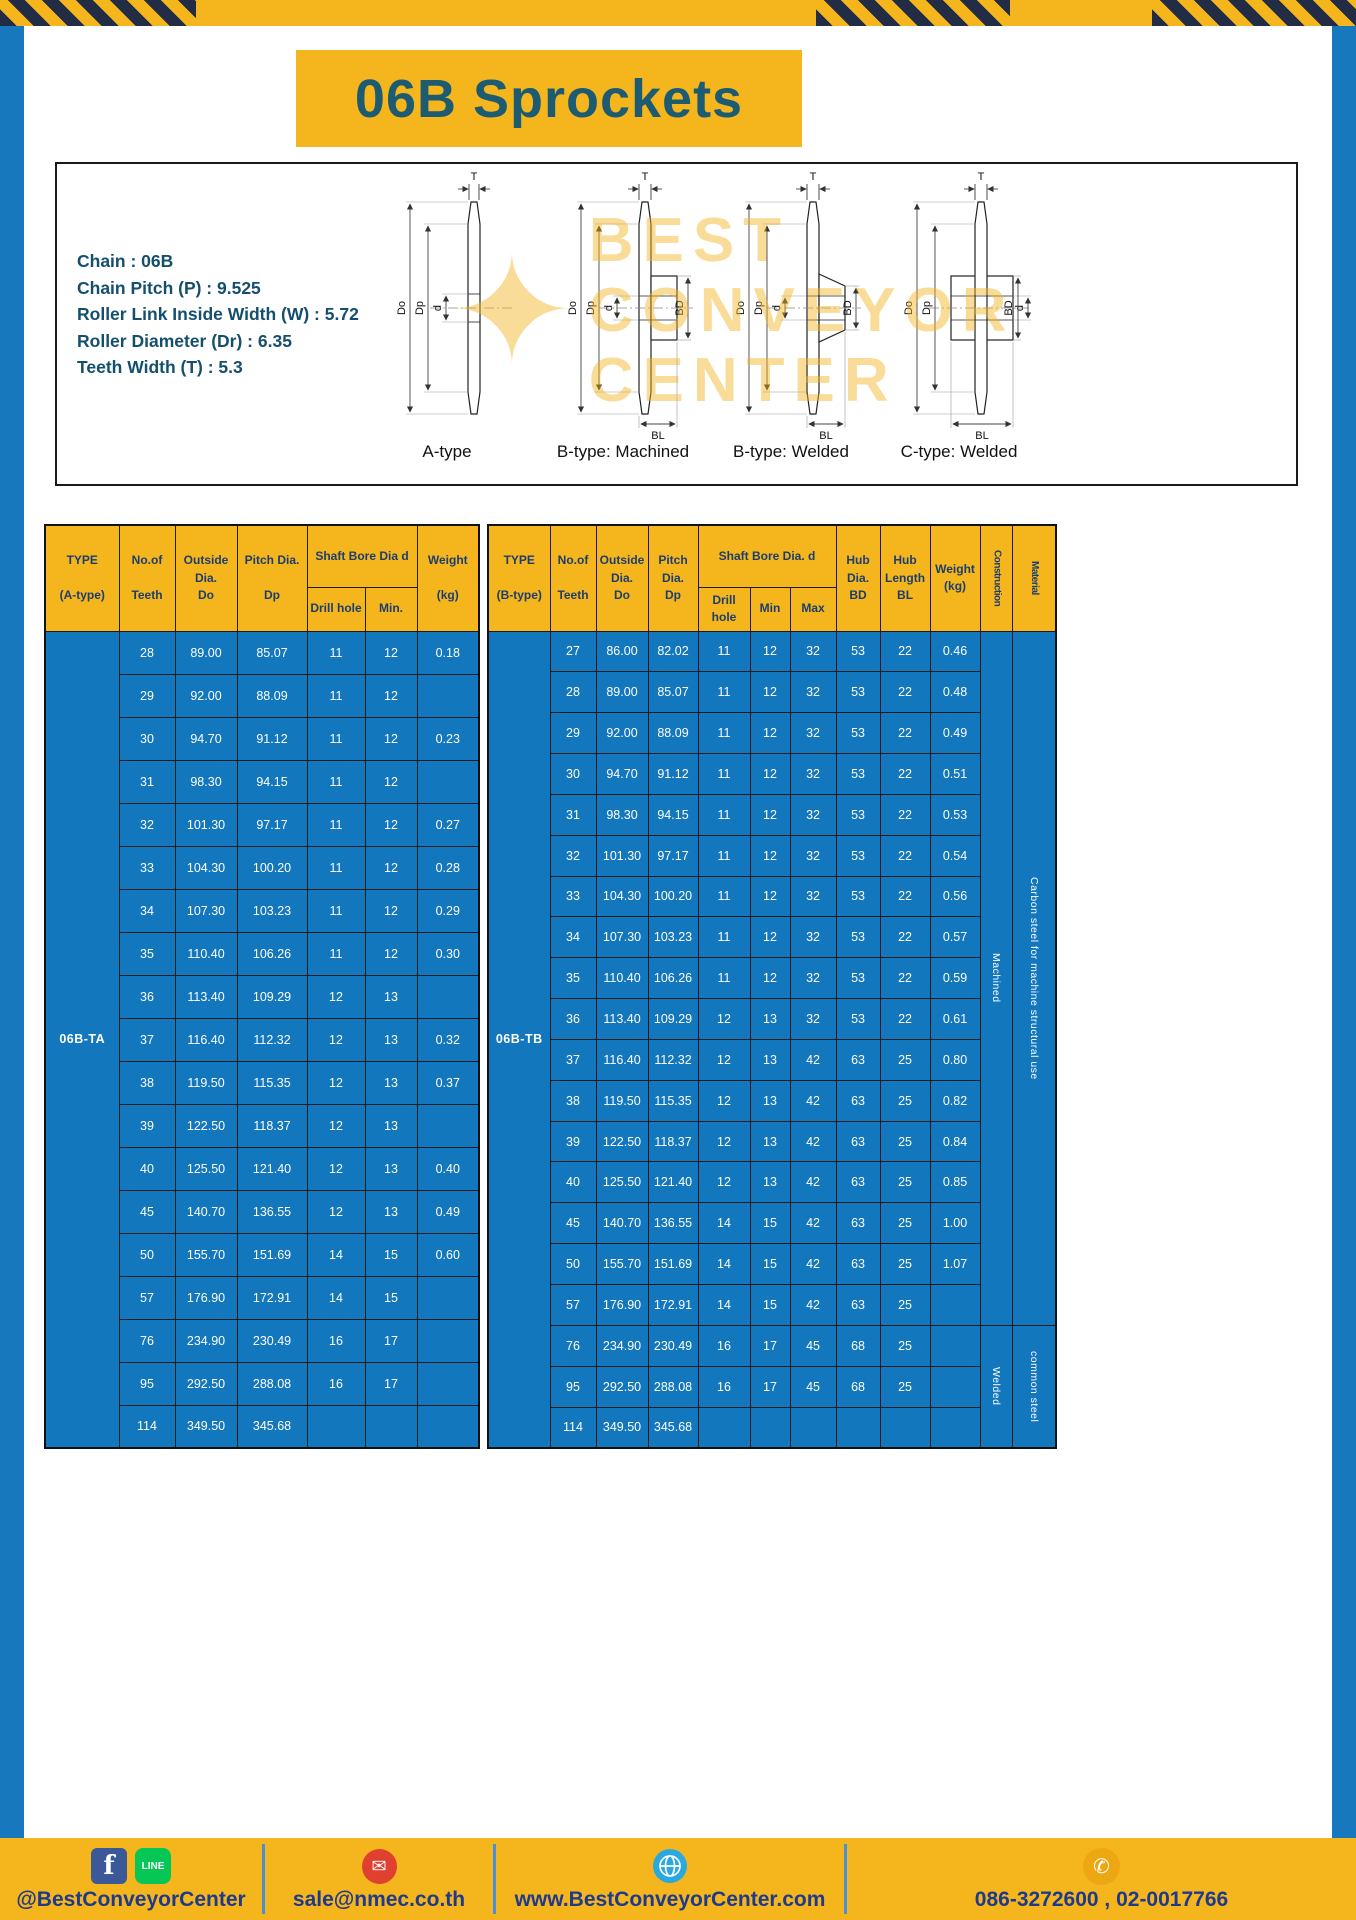  What do you see at coordinates (996, 1386) in the screenshot?
I see `construction-cell: Welded` at bounding box center [996, 1386].